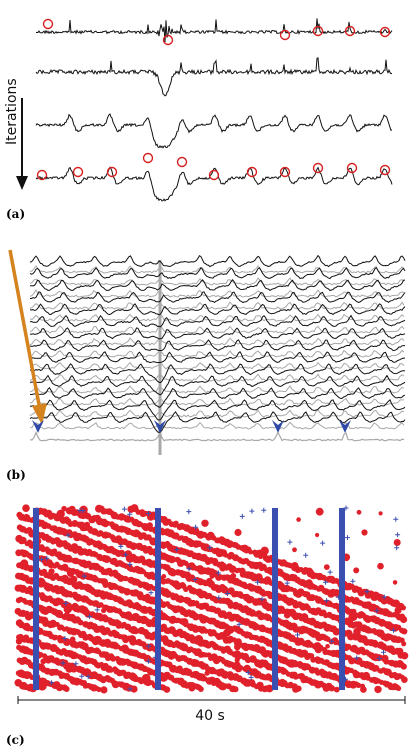 The width and height of the screenshot is (413, 750). I want to click on alignment-arrow, so click(25, 330).